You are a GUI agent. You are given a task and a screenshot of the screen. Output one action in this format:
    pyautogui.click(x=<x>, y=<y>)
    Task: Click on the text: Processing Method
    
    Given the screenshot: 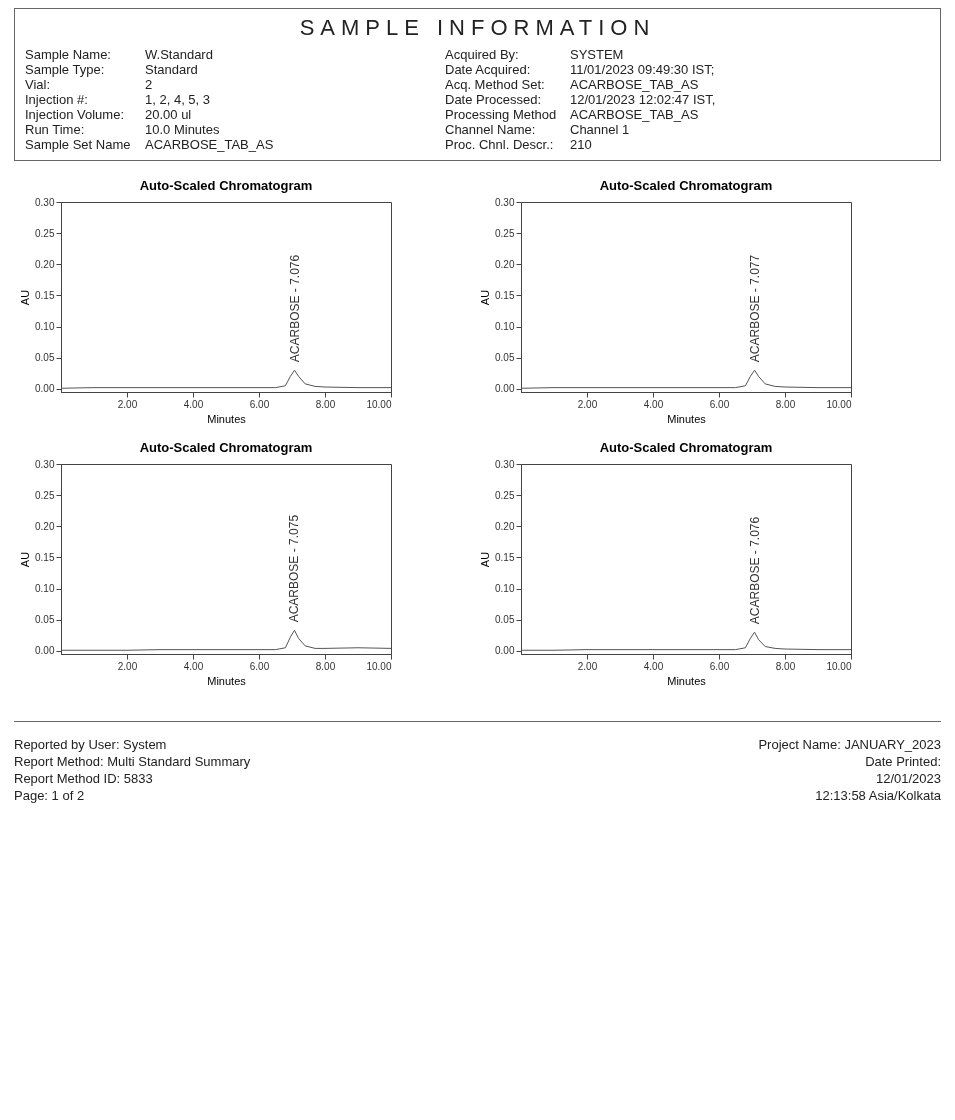 What is the action you would take?
    pyautogui.click(x=501, y=114)
    